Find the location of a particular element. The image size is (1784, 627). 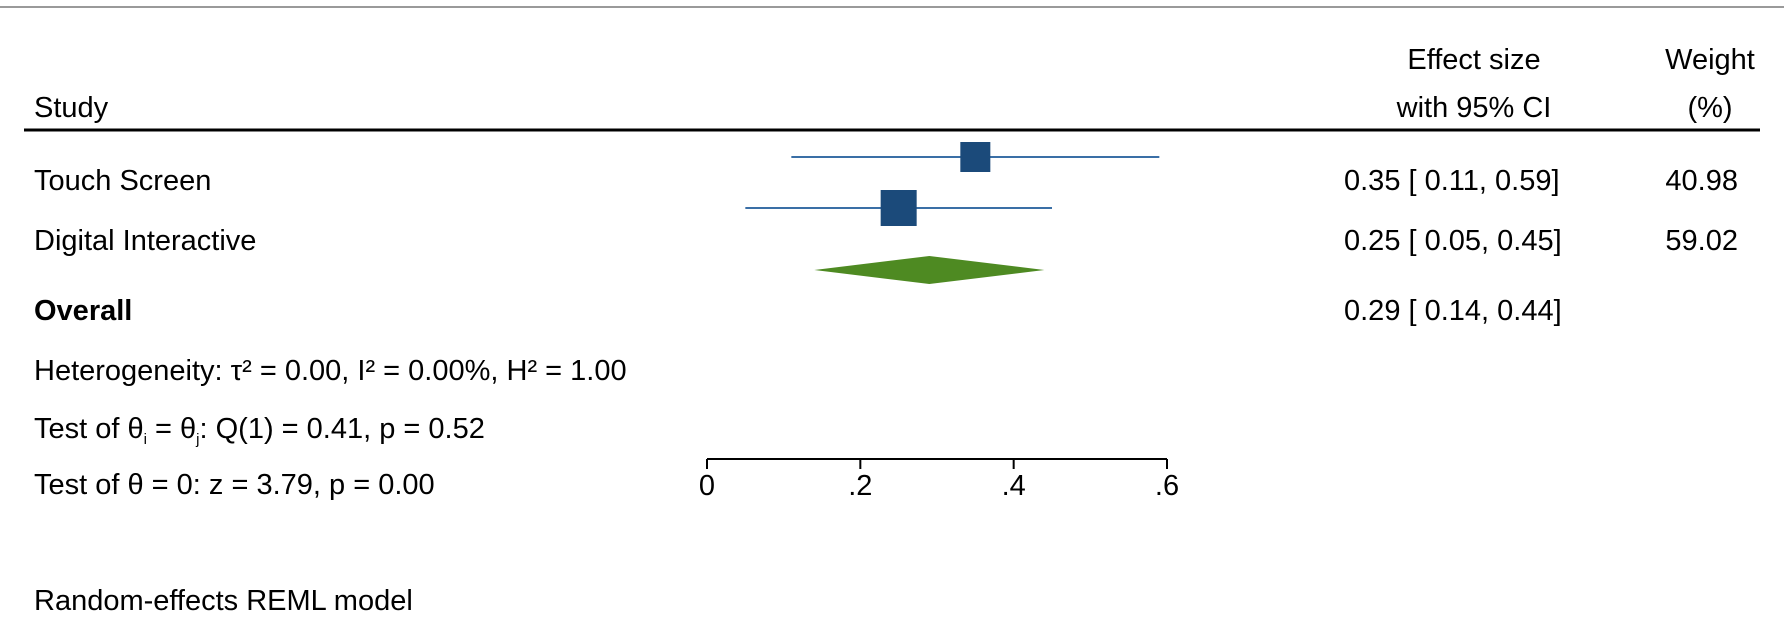

test-q-text: Test of θi = θj: Q(1) = 0.41, p = 0.52 is located at coordinates (259, 430).